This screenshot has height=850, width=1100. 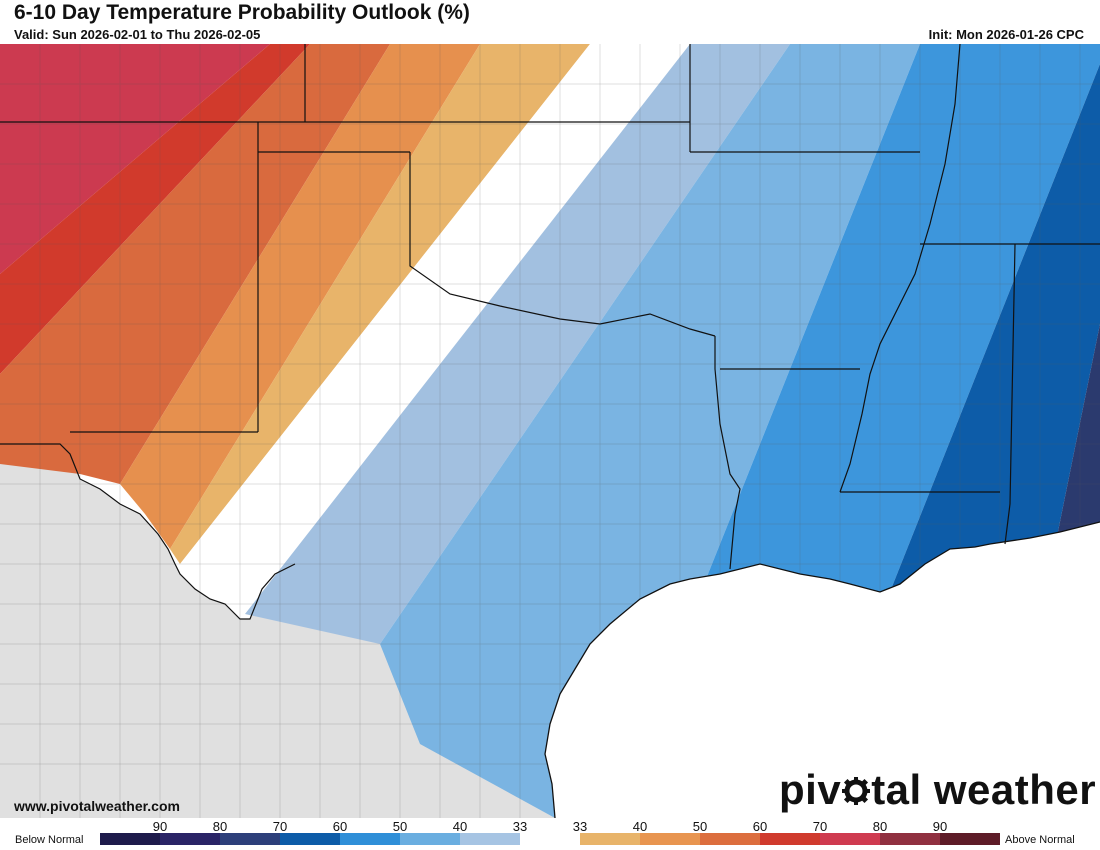 What do you see at coordinates (137, 34) in the screenshot?
I see `valid-period: Valid: Sun 2026-02-01 to Thu 2026-02-05` at bounding box center [137, 34].